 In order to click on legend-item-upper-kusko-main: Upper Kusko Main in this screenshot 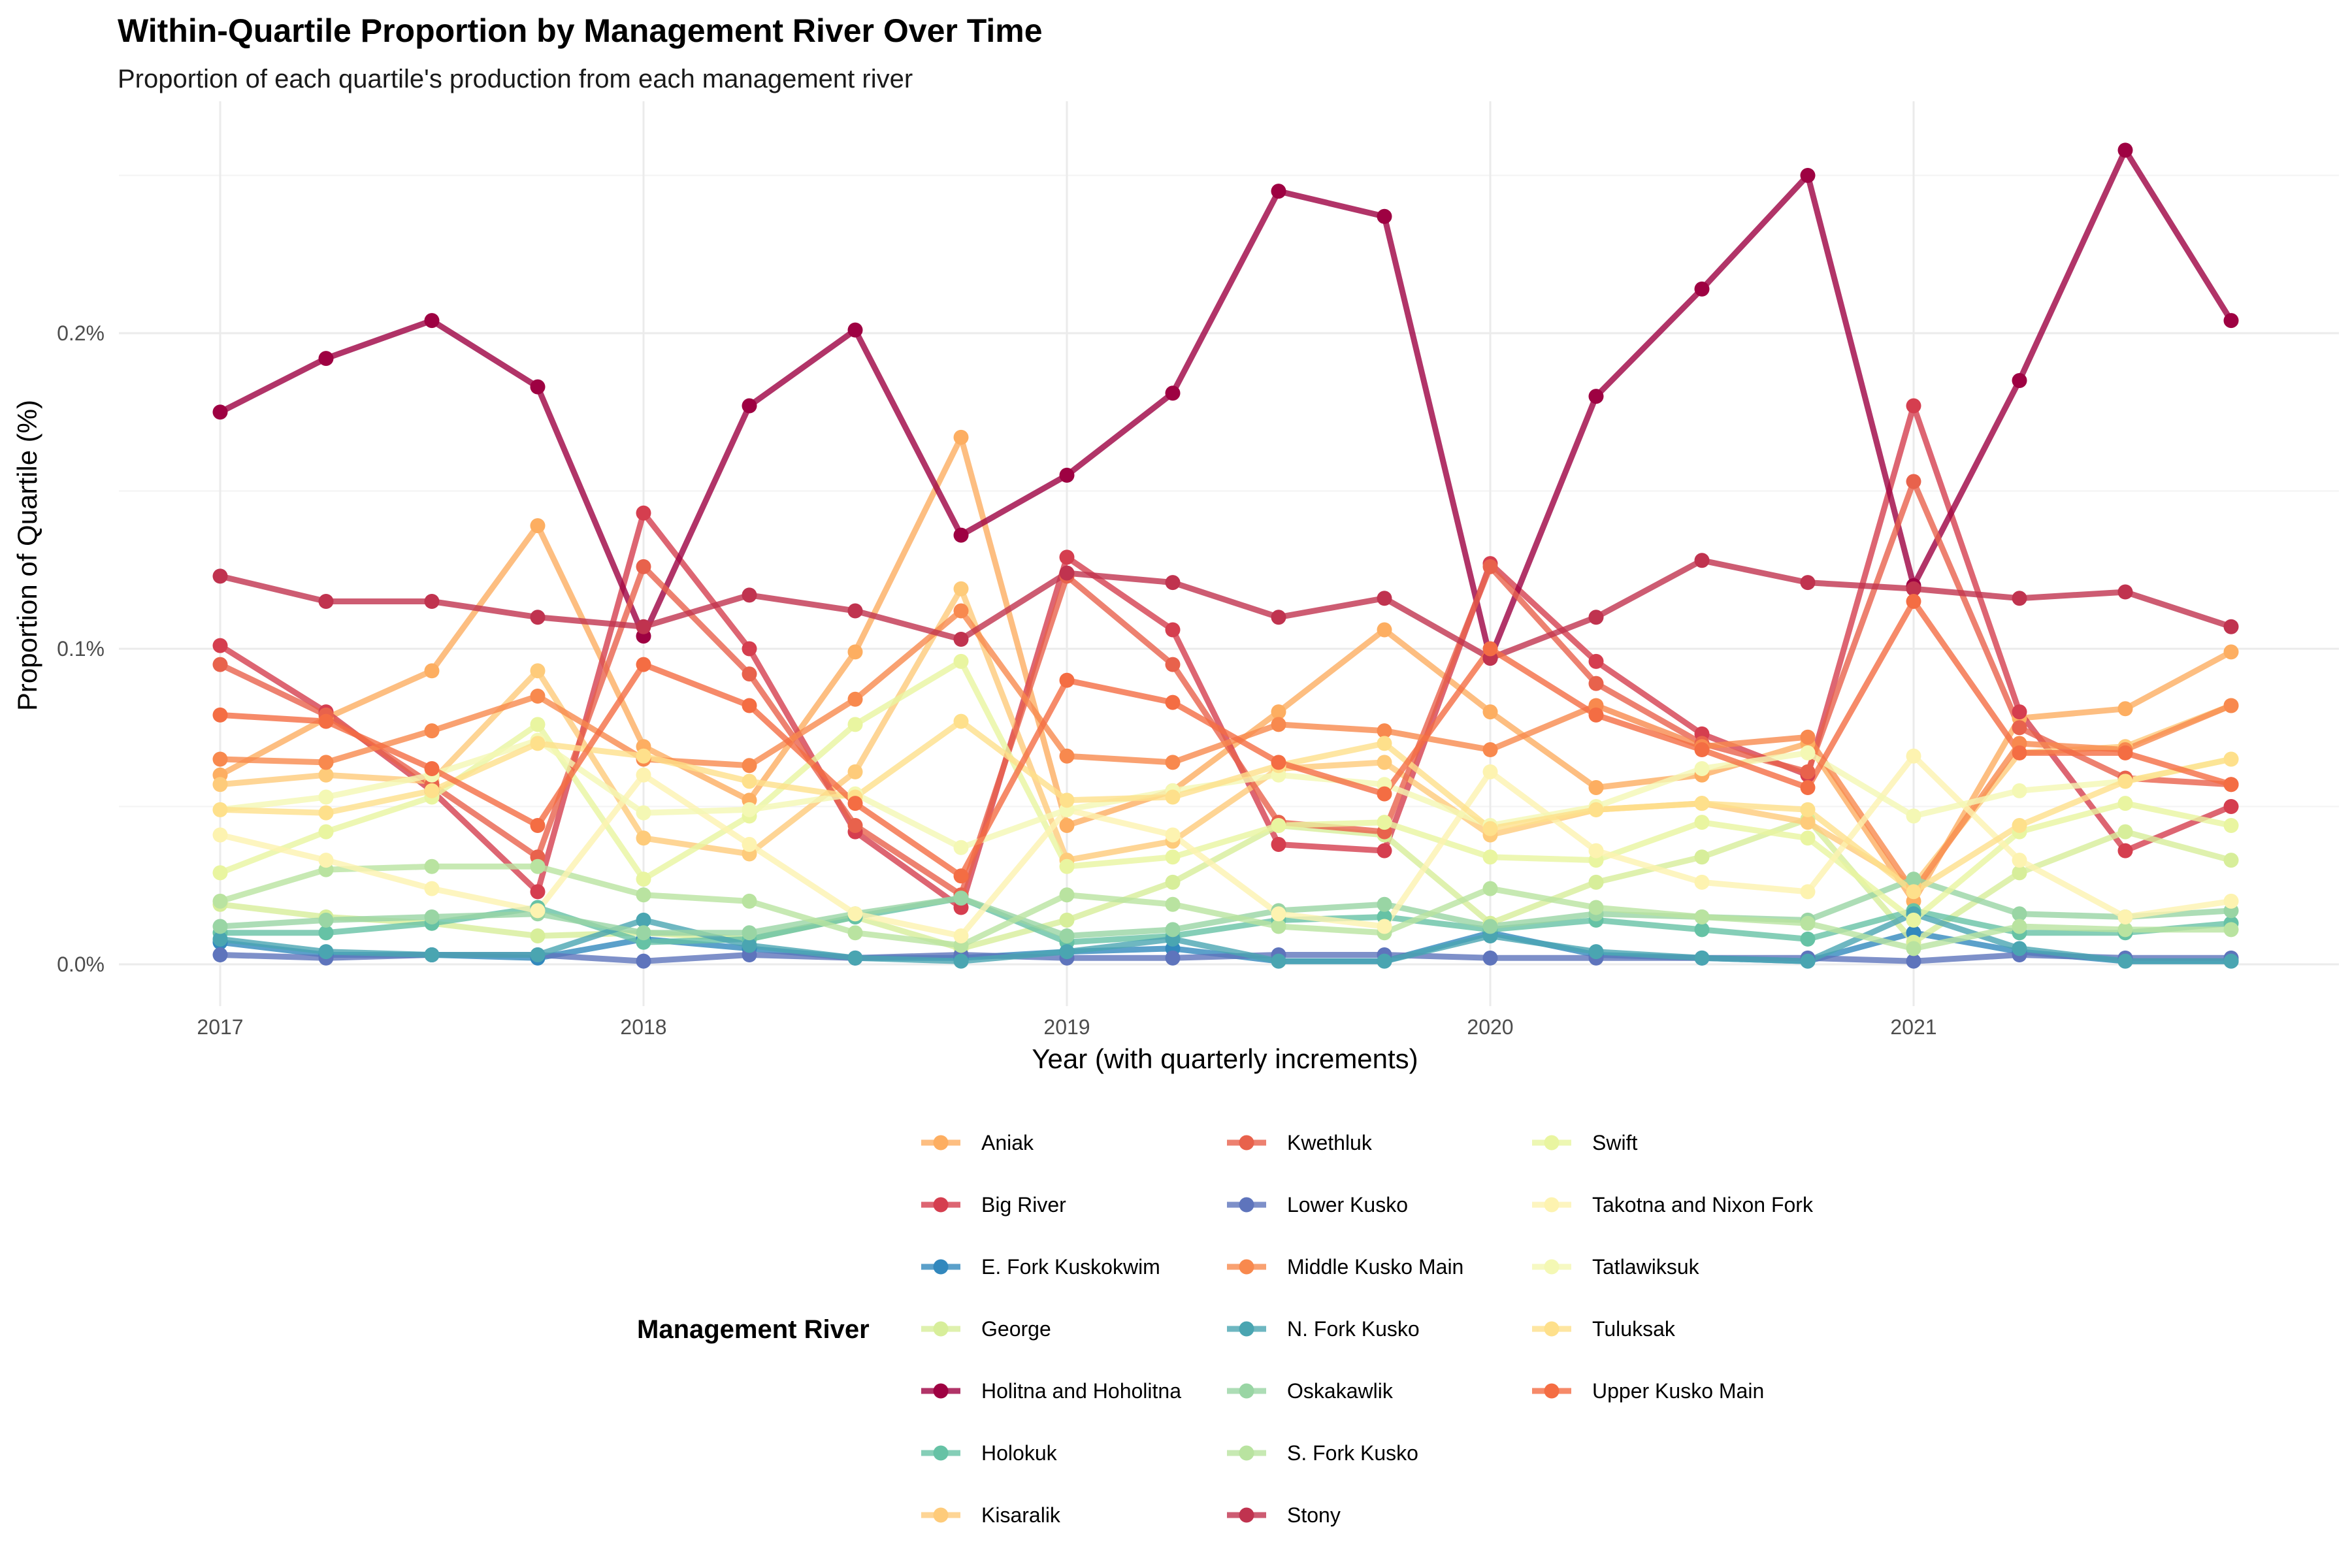, I will do `click(1648, 1391)`.